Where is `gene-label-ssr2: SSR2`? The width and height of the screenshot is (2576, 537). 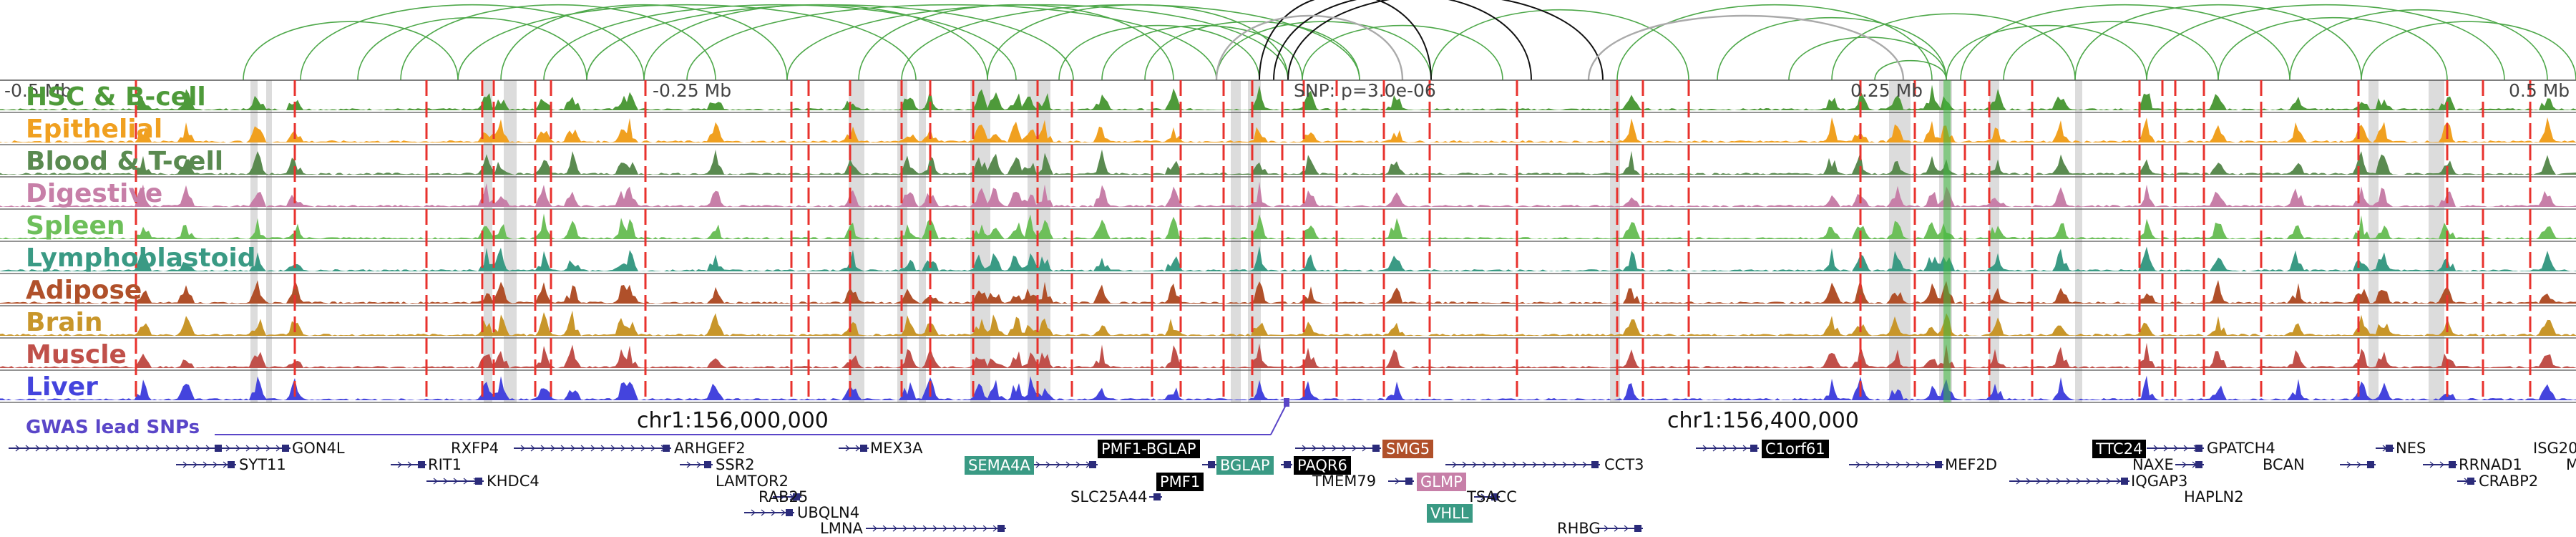 gene-label-ssr2: SSR2 is located at coordinates (735, 464).